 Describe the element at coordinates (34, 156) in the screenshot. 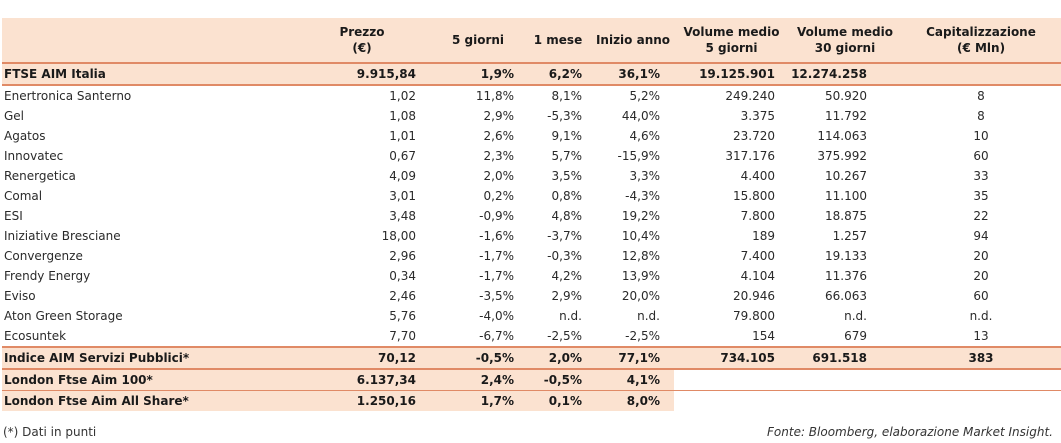

I see `row-label: Innovatec` at that location.